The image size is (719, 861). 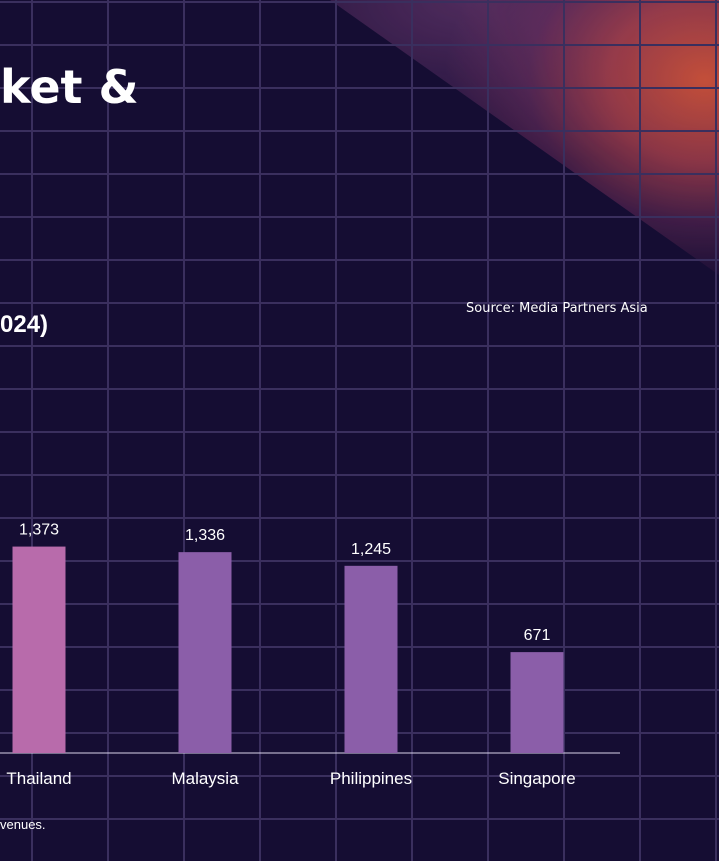 I want to click on chart-subtitle: 024), so click(x=24, y=324).